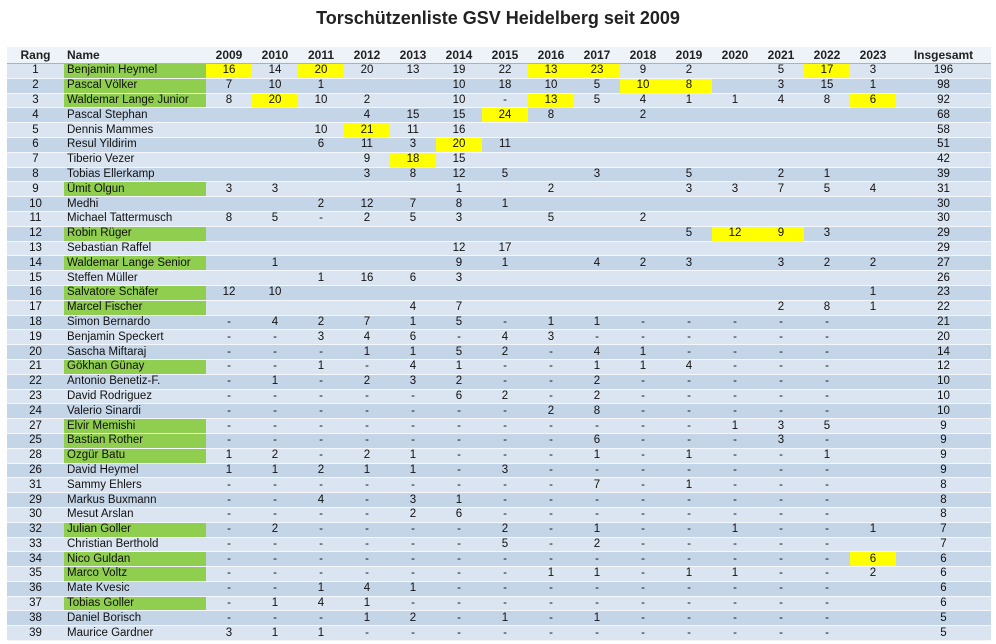 The image size is (996, 644). What do you see at coordinates (135, 234) in the screenshot?
I see `player-name-cell: Robin Rüger` at bounding box center [135, 234].